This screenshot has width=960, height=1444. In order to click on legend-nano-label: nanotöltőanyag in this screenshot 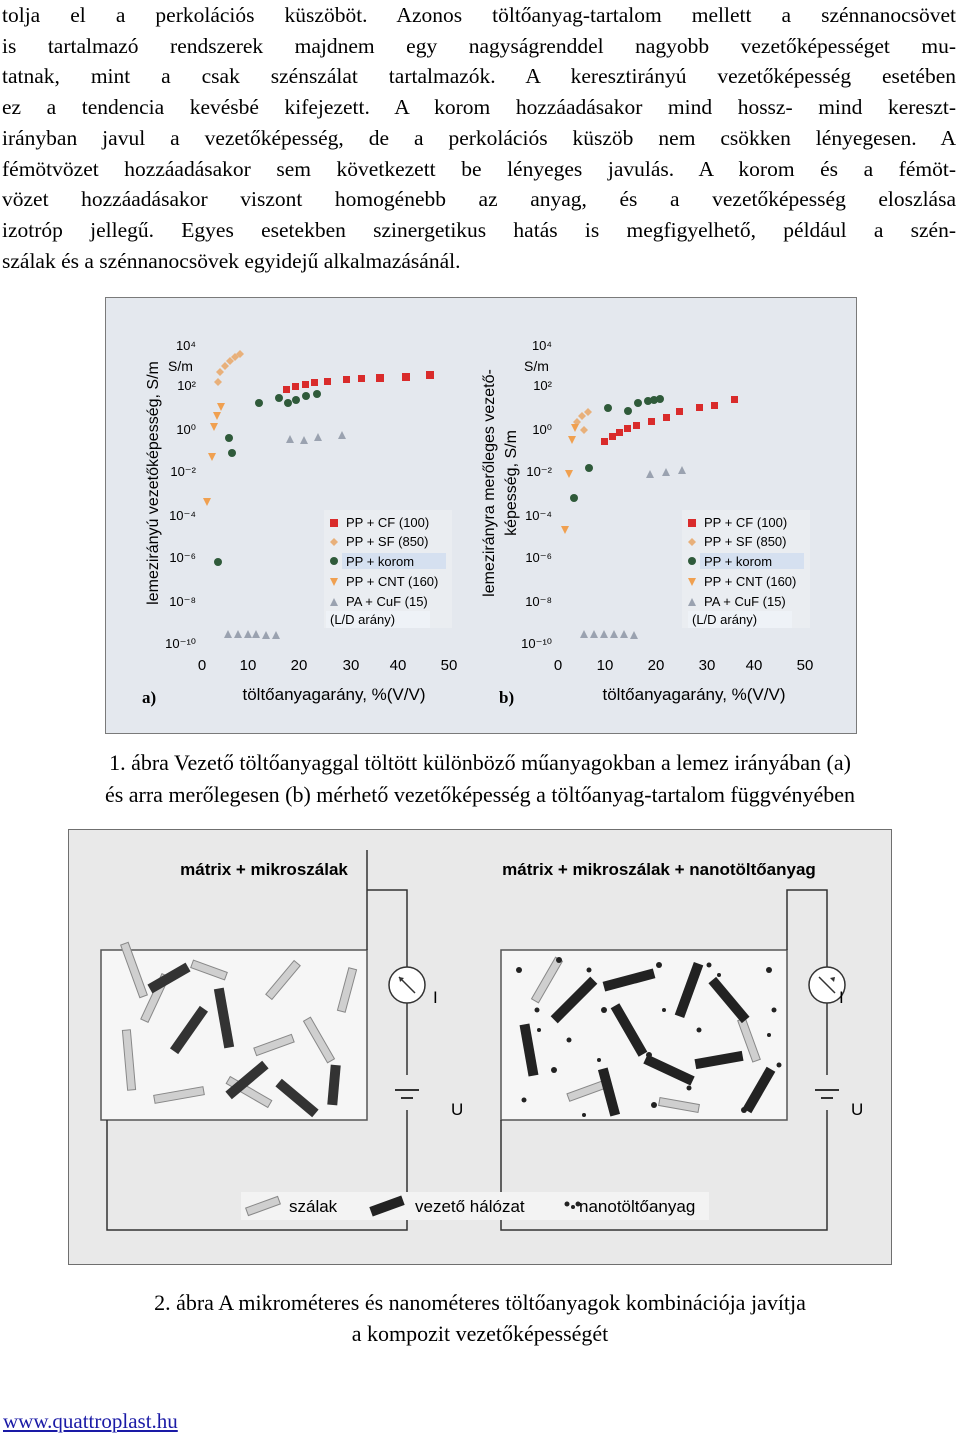, I will do `click(637, 1206)`.